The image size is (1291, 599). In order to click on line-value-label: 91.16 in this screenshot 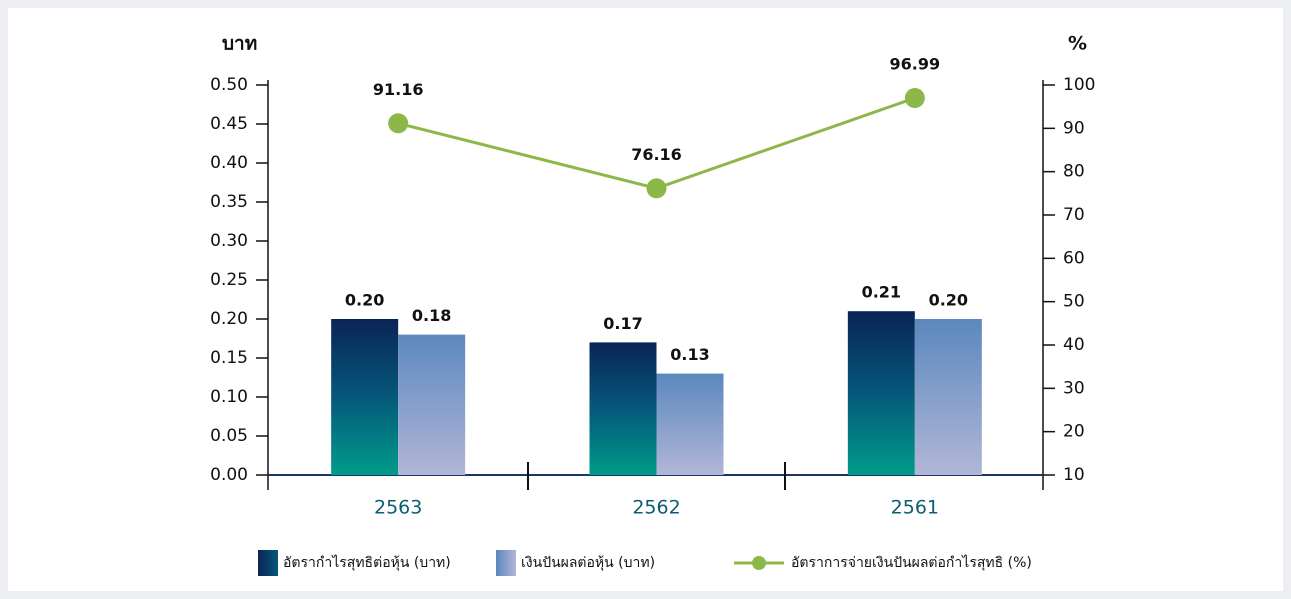, I will do `click(398, 89)`.